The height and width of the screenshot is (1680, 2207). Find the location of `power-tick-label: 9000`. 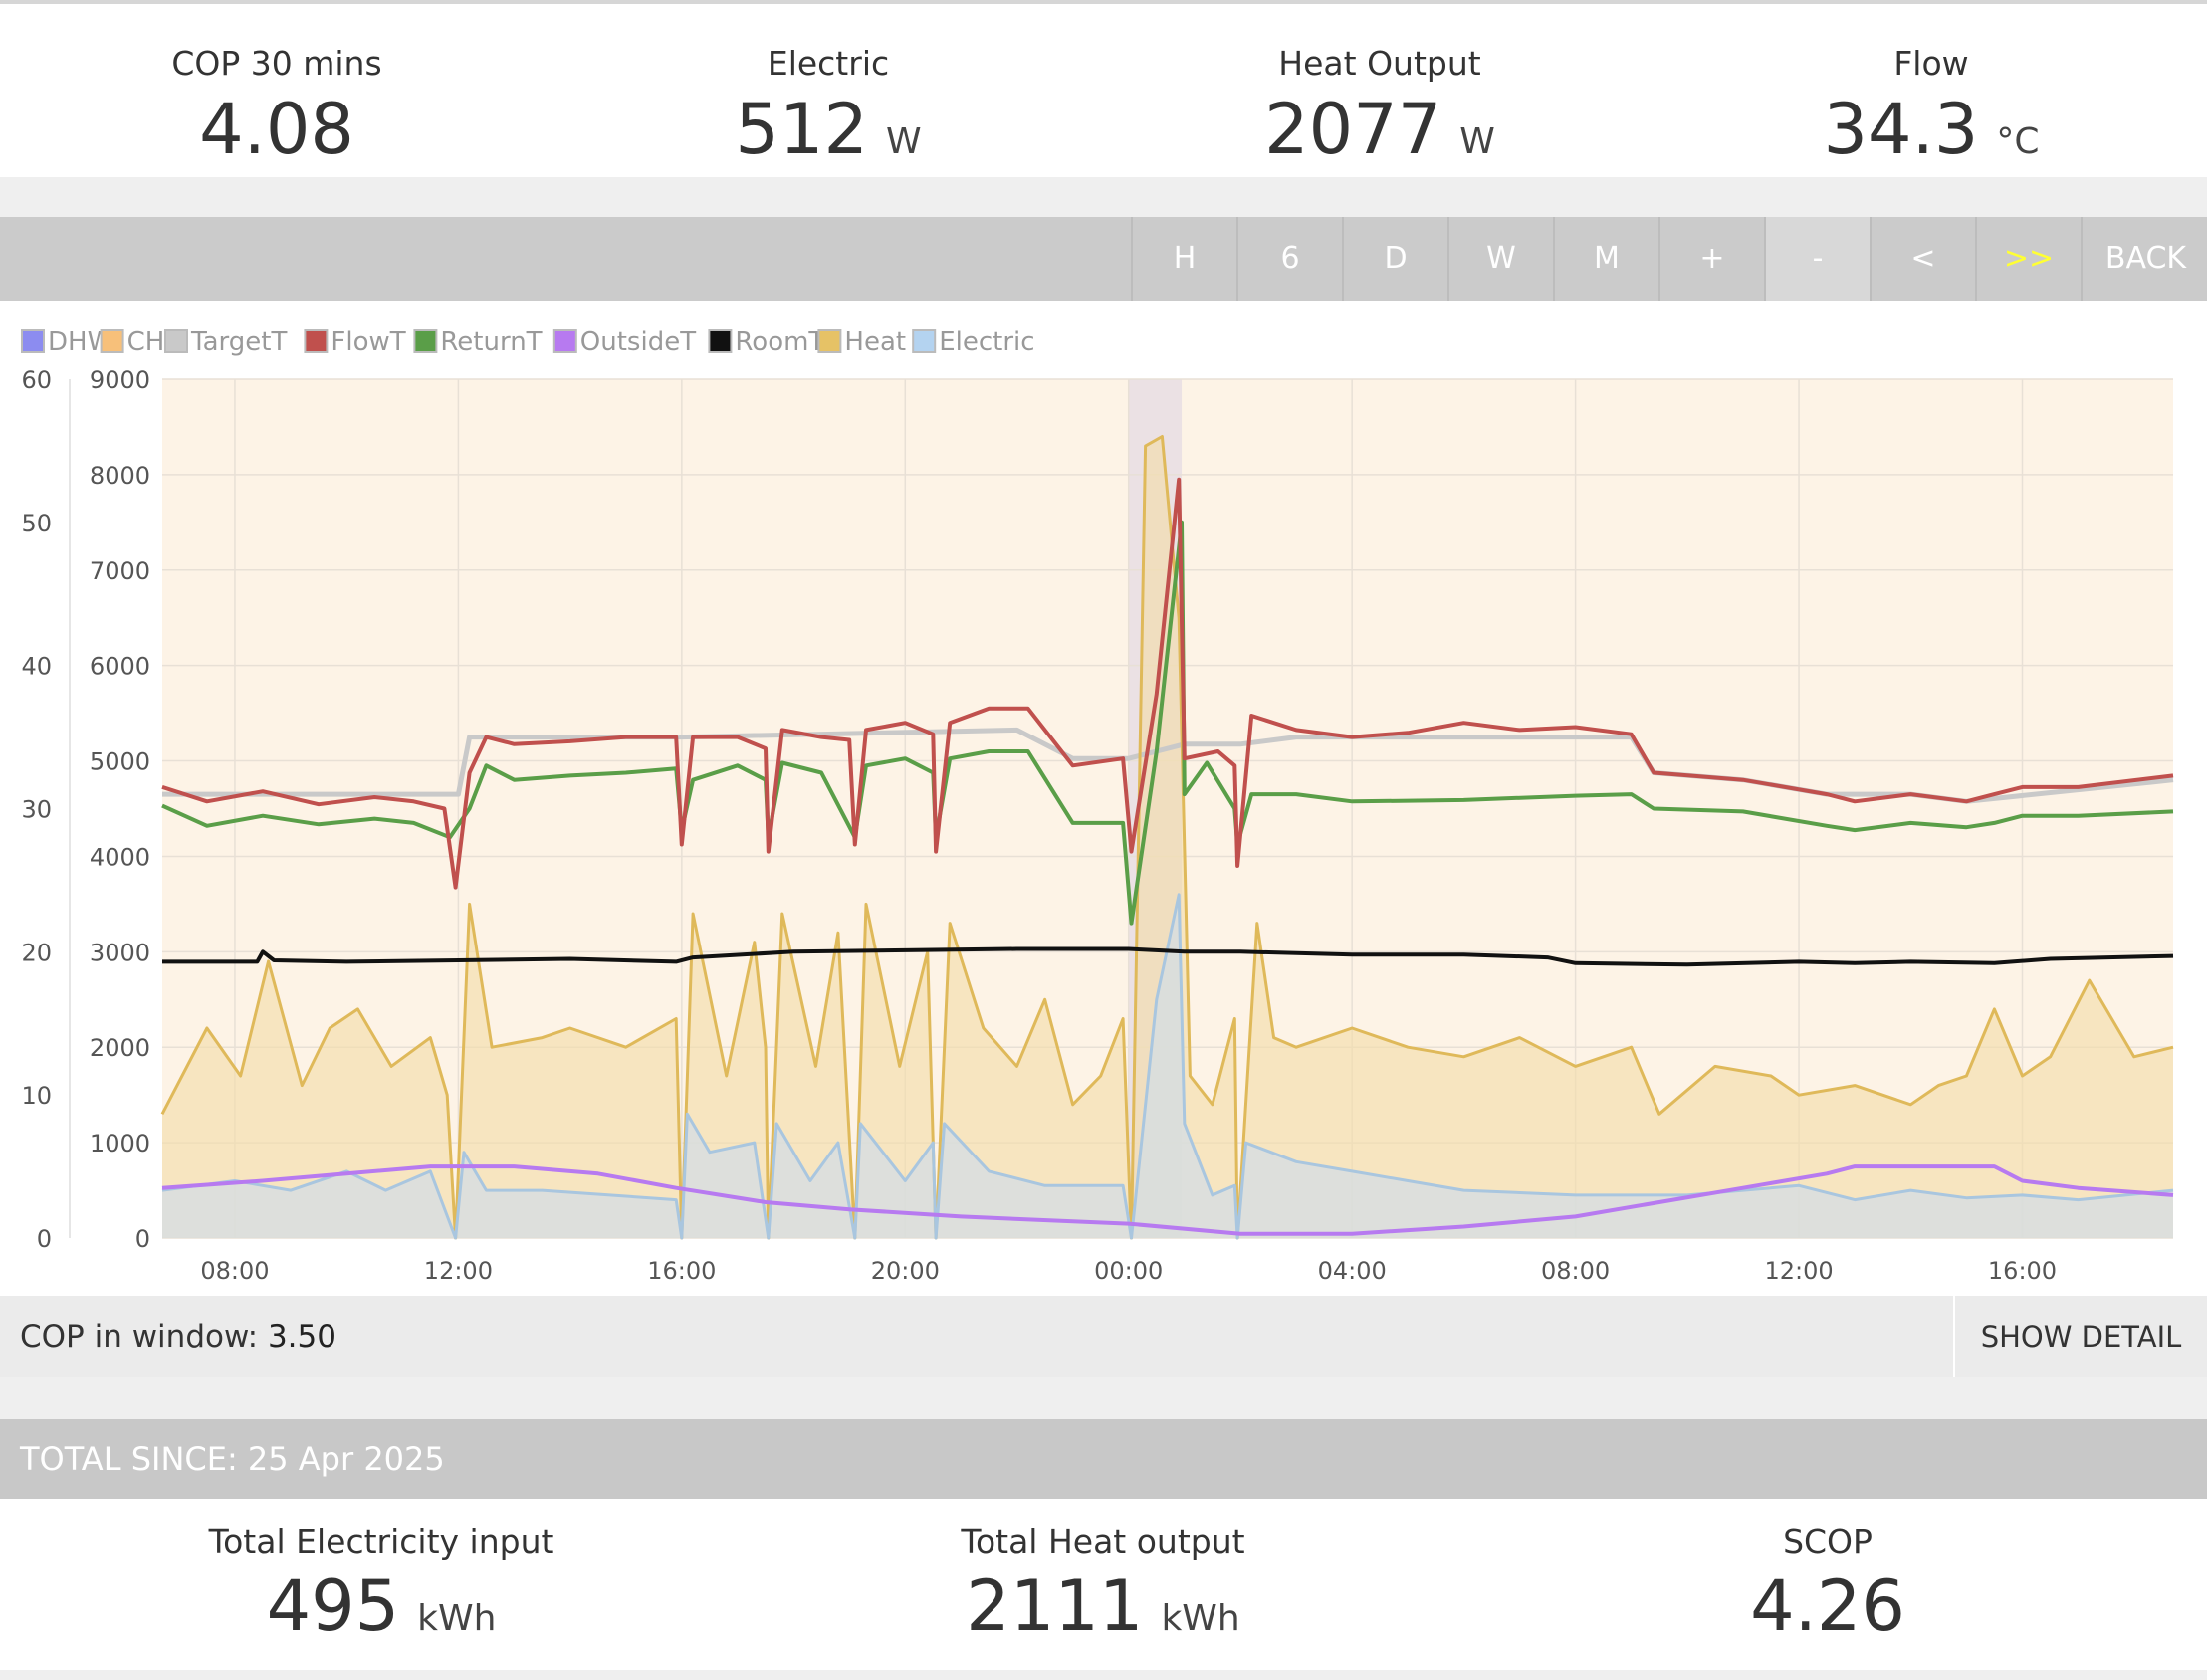

power-tick-label: 9000 is located at coordinates (120, 380).